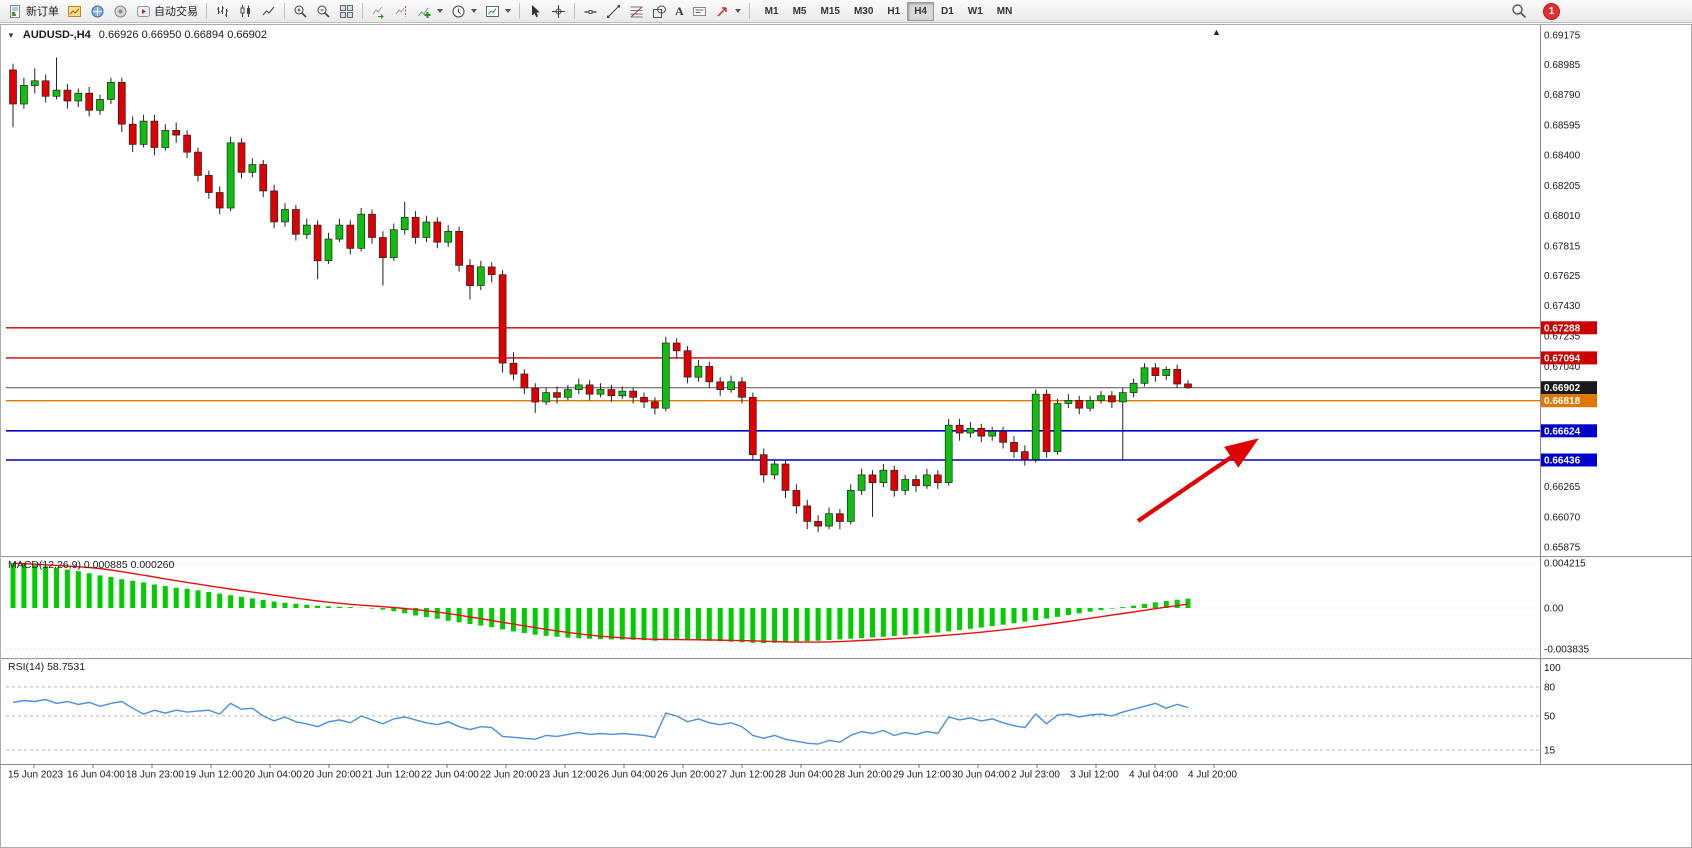  Describe the element at coordinates (430, 11) in the screenshot. I see `indicators-button` at that location.